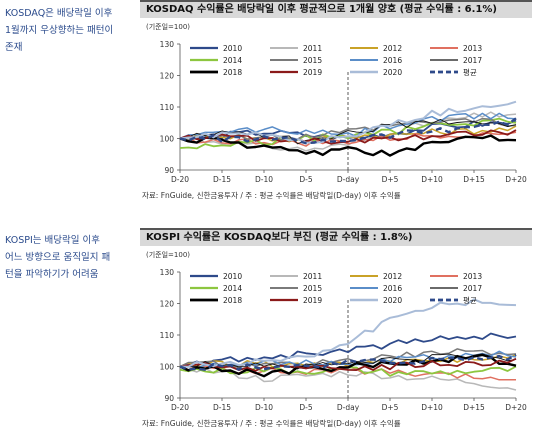  I want to click on side-note-kospi: KOSPI는 배당락일 이후 어느 방향으로 움직일지 패 턴을 파악하기가 어려움, so click(58, 257).